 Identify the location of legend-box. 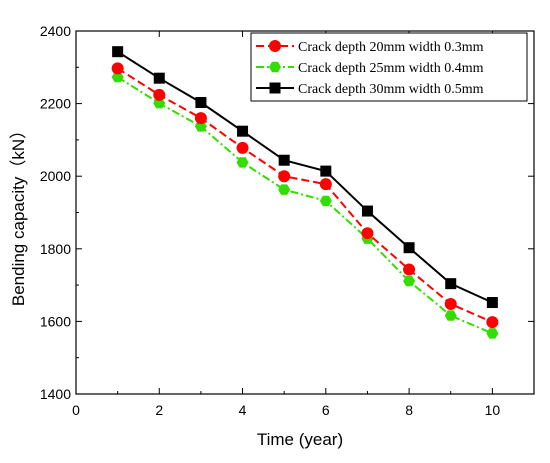
(389, 67).